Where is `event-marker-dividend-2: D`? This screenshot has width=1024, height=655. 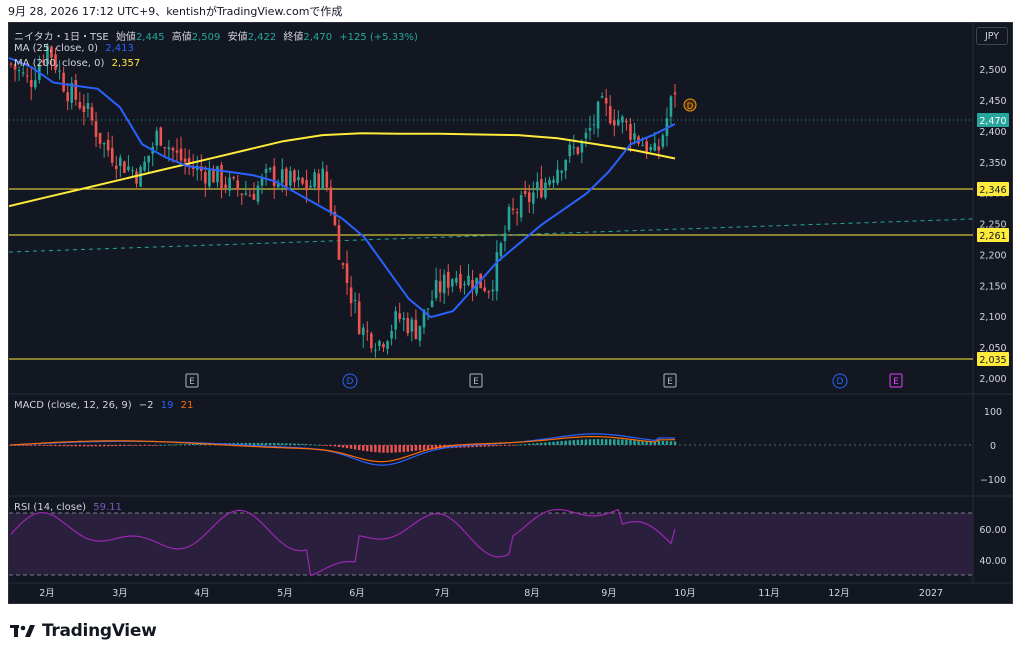
event-marker-dividend-2: D is located at coordinates (840, 381).